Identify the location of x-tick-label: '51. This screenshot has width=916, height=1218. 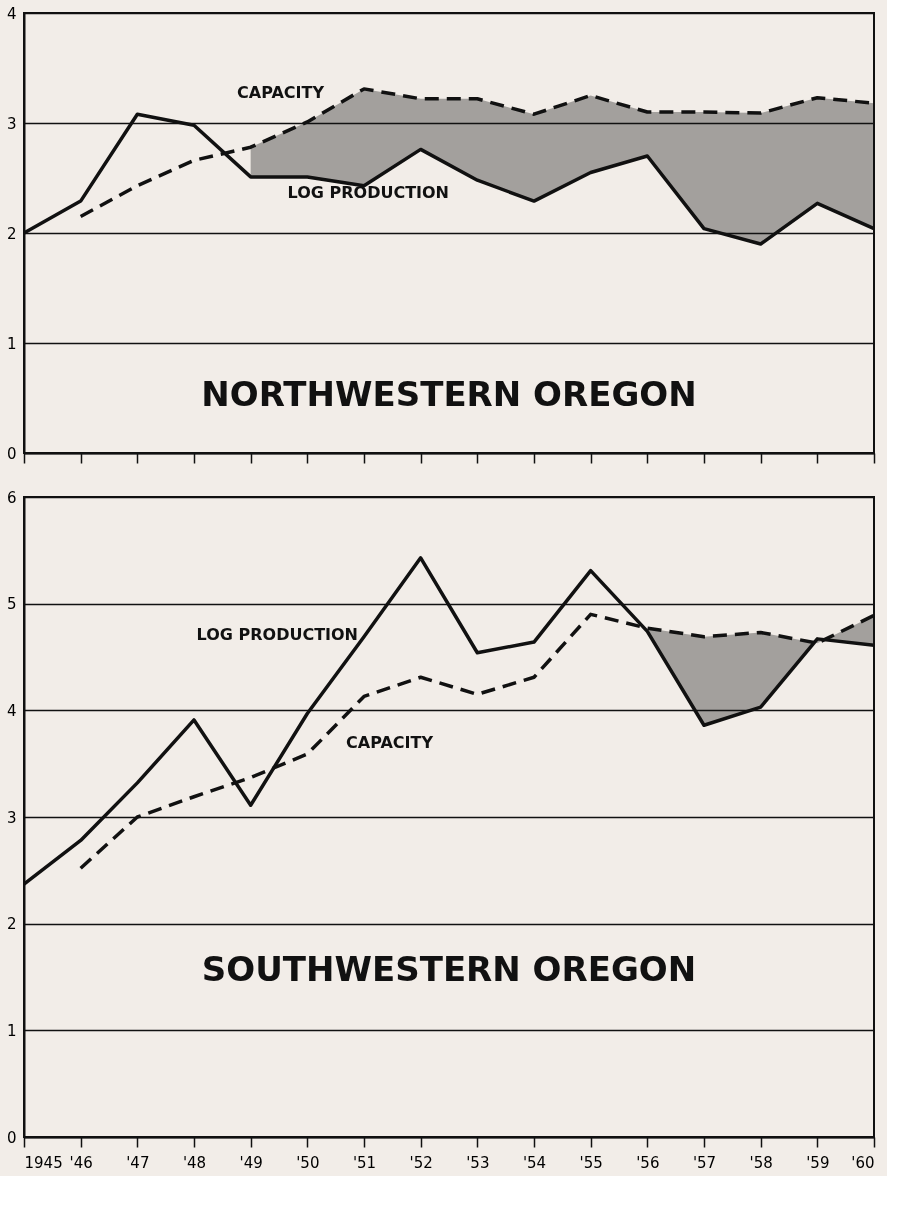
(364, 1162).